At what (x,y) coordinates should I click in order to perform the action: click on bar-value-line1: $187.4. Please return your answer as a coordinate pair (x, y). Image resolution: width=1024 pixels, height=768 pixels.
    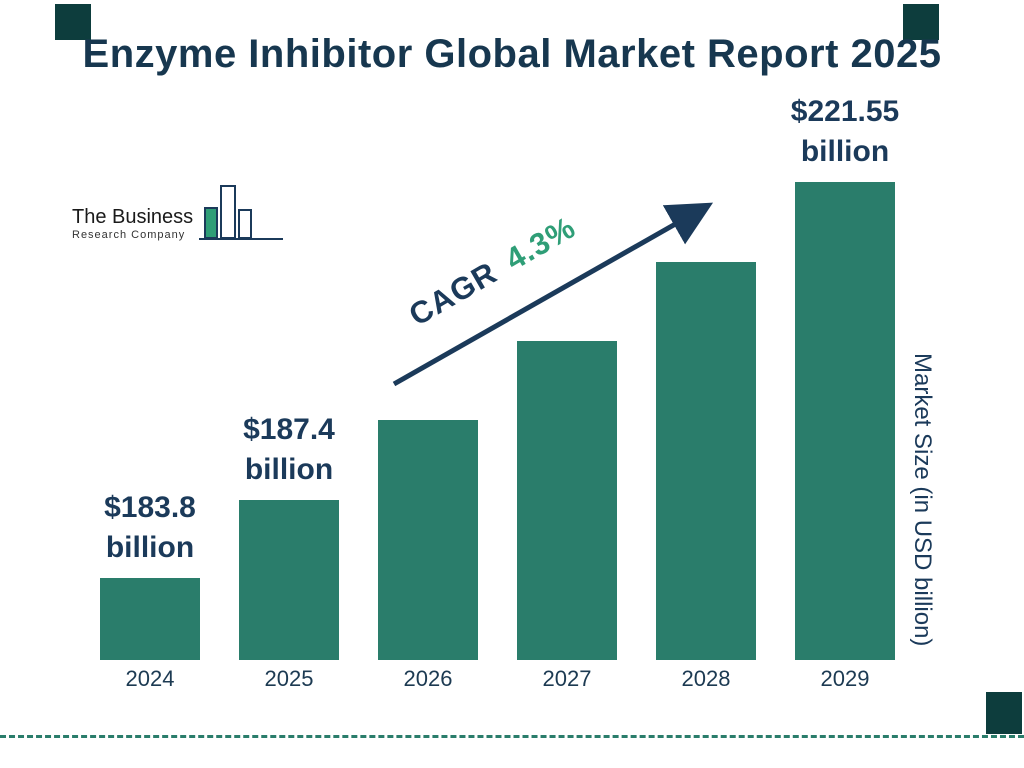
    Looking at the image, I should click on (289, 430).